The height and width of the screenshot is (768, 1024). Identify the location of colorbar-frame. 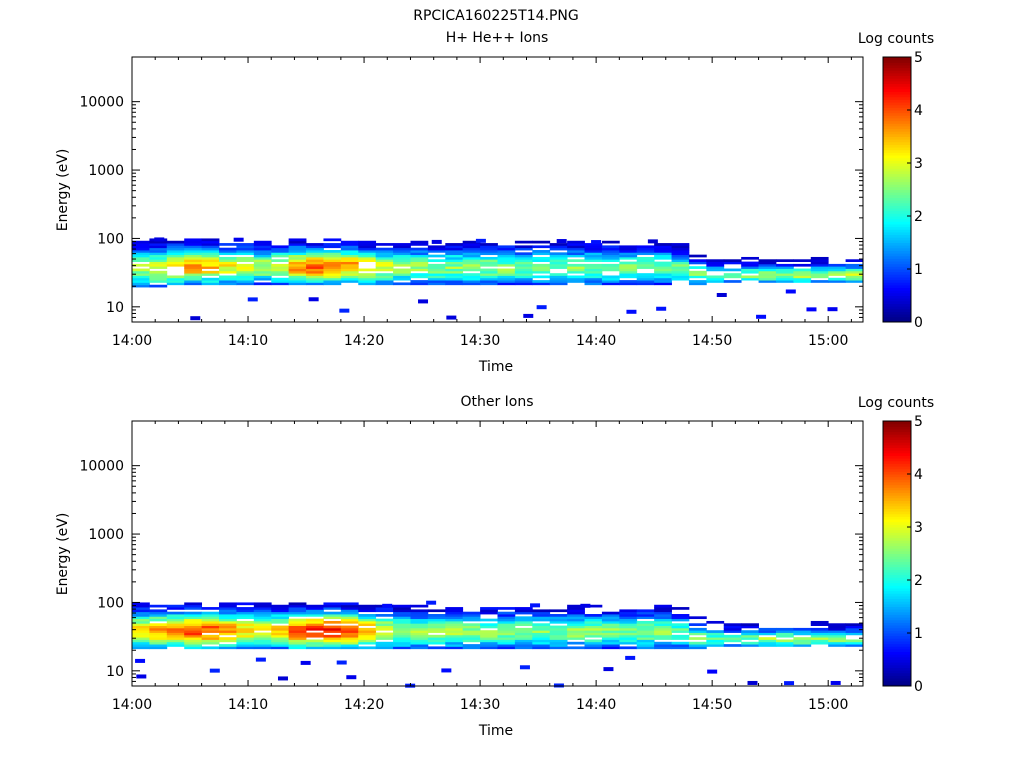
(897, 553).